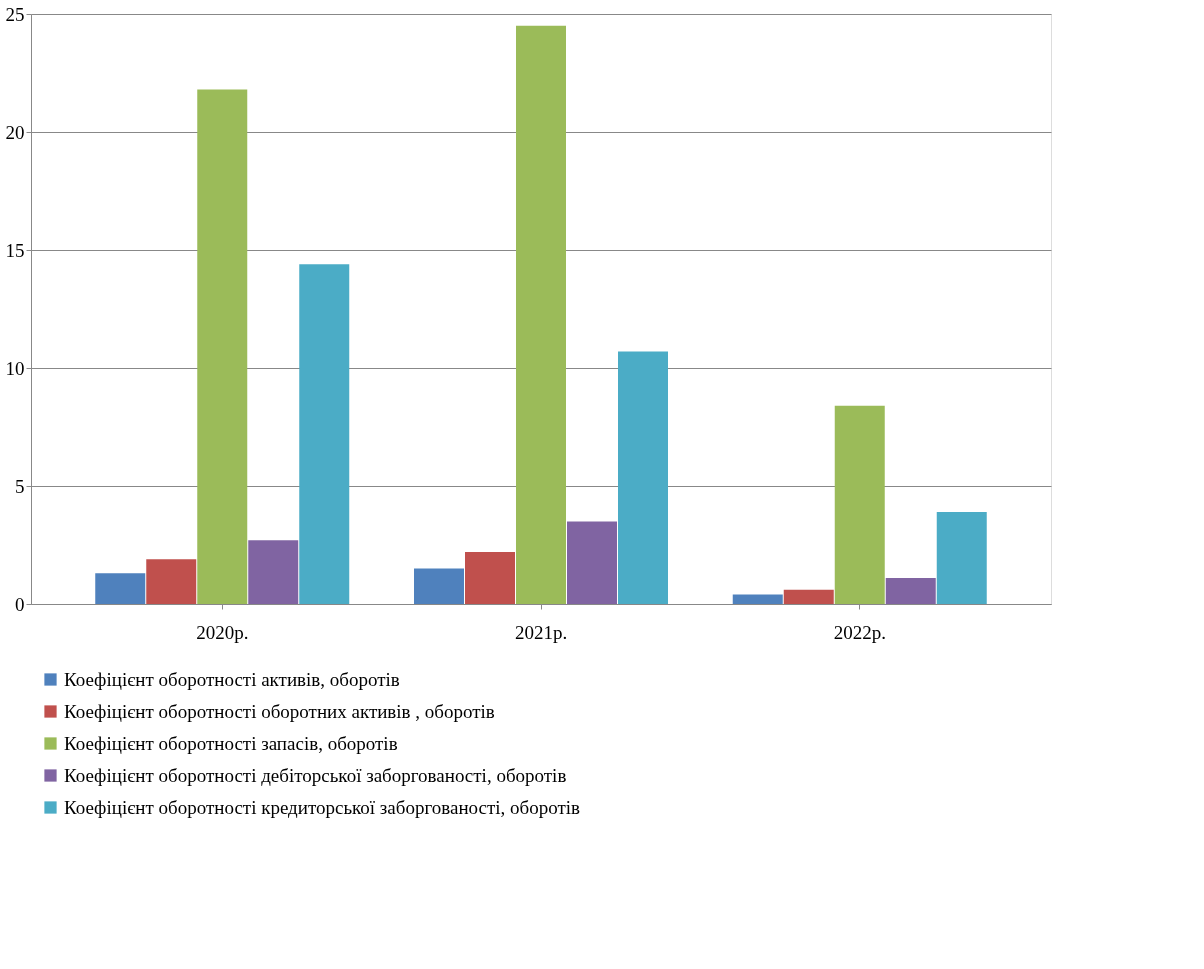 This screenshot has width=1204, height=969. Describe the element at coordinates (20, 486) in the screenshot. I see `y-tick-label: 5` at that location.